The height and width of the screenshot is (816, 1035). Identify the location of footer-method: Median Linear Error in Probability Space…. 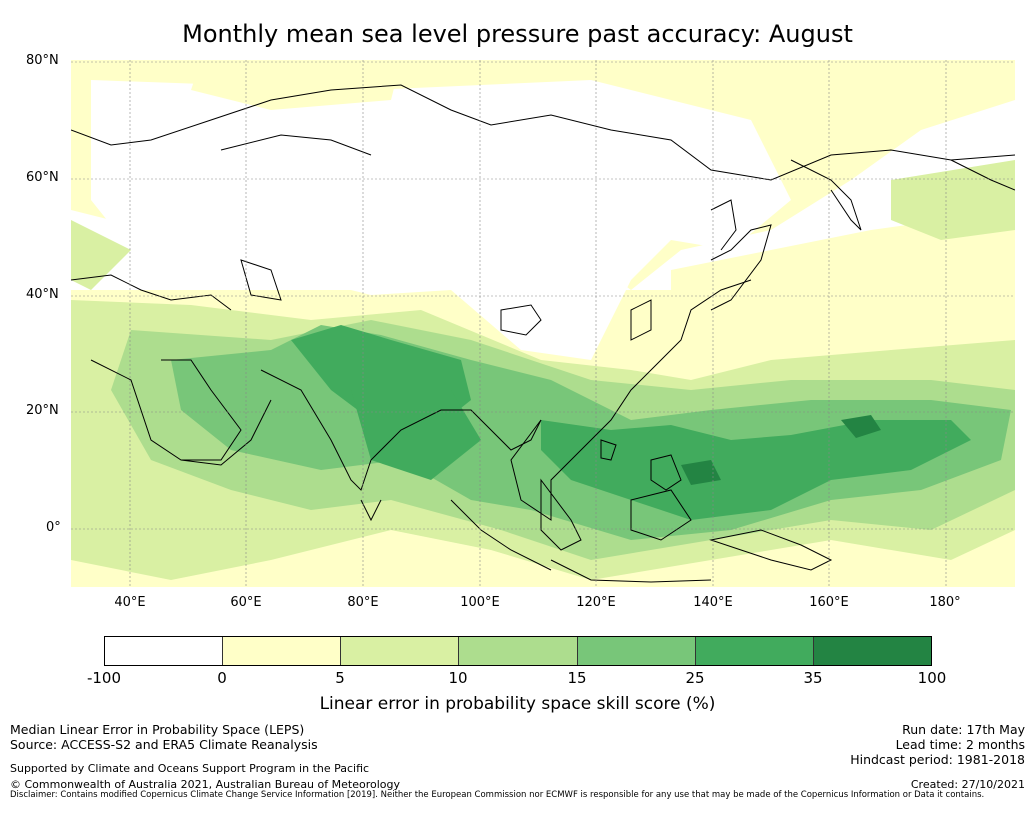
(157, 729).